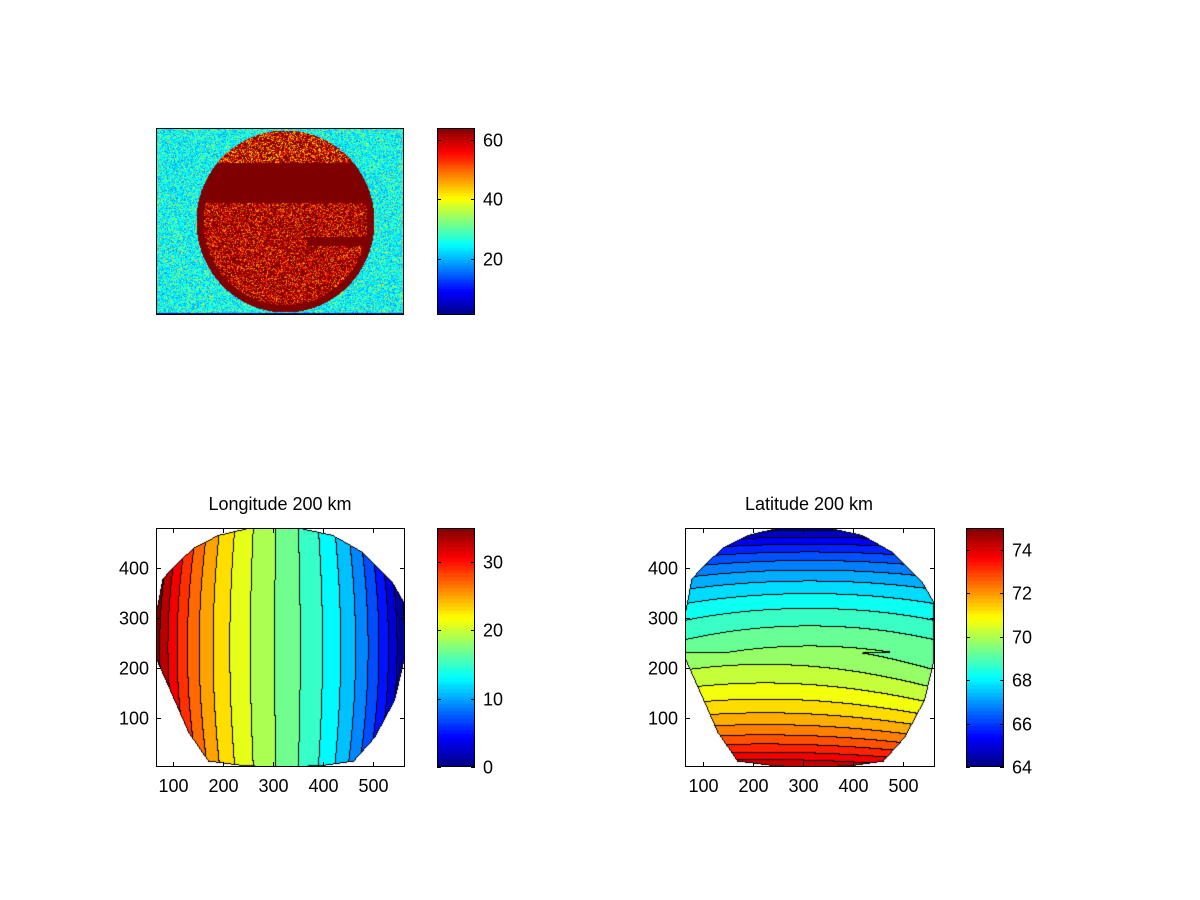 This screenshot has width=1200, height=900. I want to click on colorbar-tick-label: 10, so click(493, 699).